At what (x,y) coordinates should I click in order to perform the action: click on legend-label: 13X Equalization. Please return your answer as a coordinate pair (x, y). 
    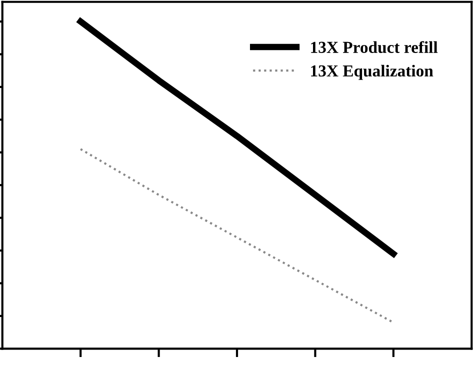
    Looking at the image, I should click on (372, 72).